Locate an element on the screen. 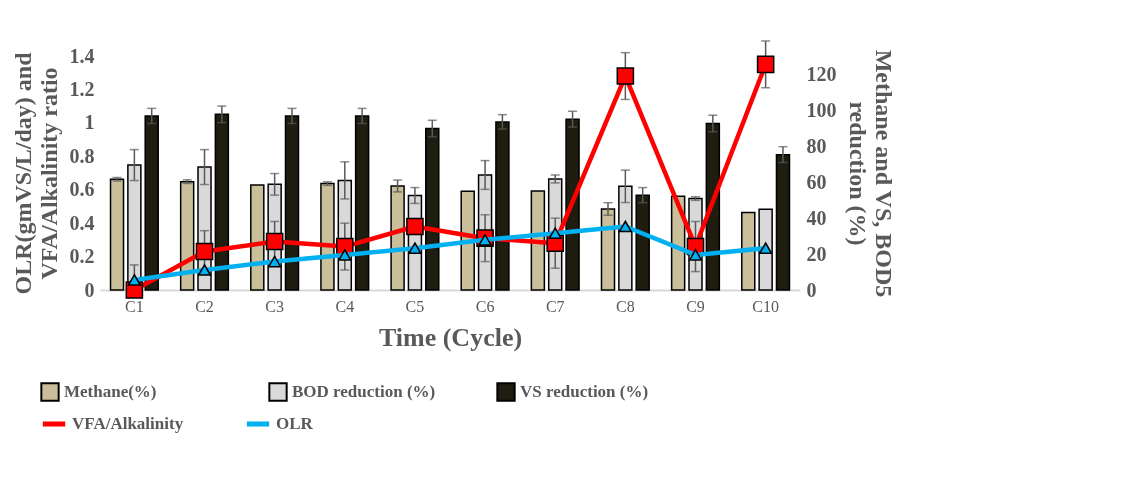  x-tick-label: C4 is located at coordinates (345, 306).